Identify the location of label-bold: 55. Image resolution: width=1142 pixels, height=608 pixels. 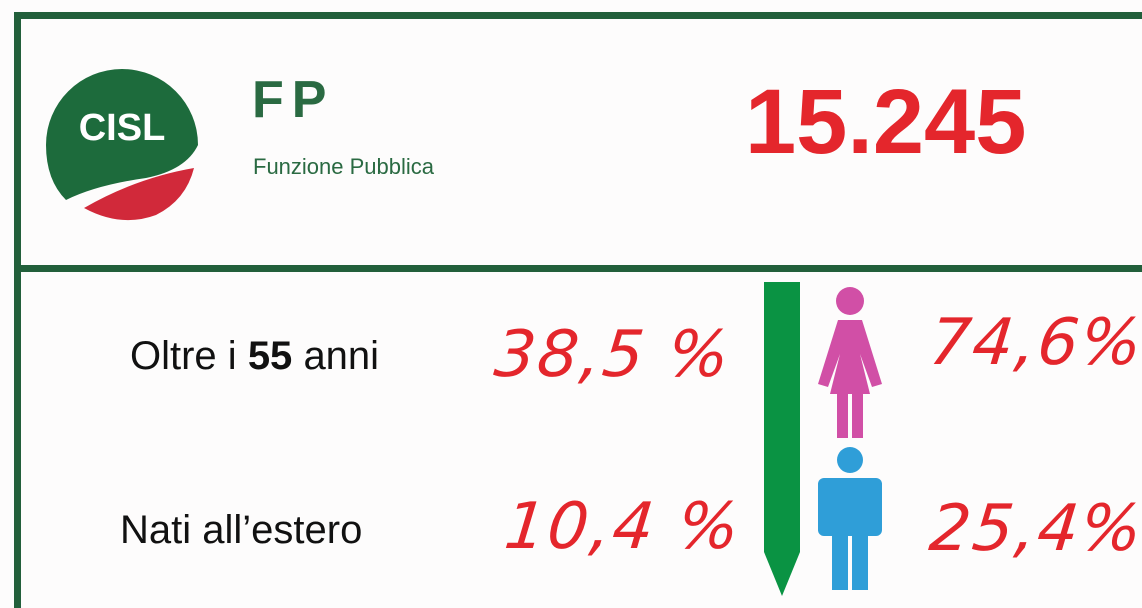
(270, 356).